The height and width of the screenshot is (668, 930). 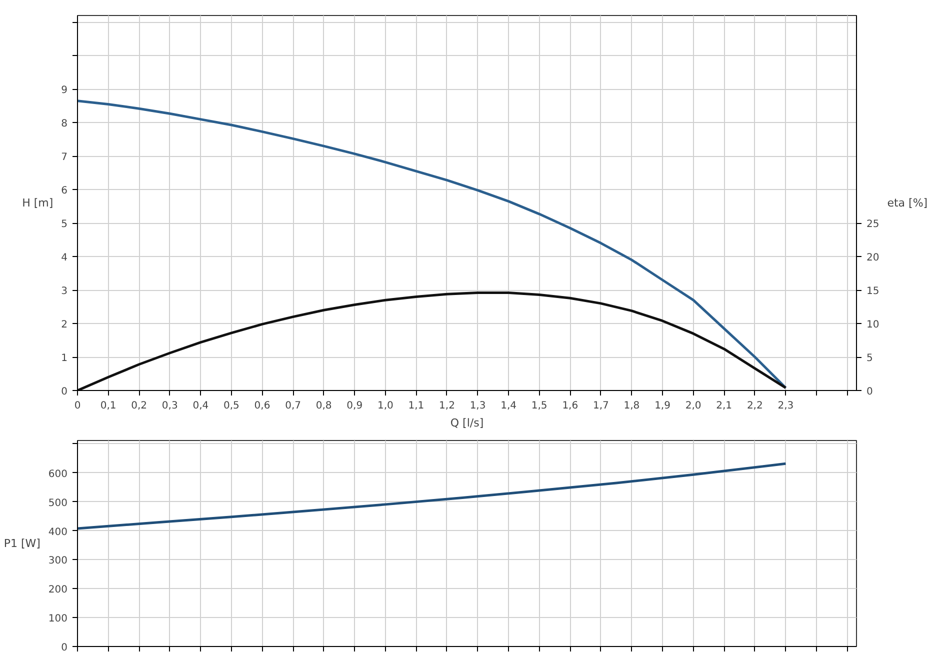 What do you see at coordinates (416, 406) in the screenshot?
I see `x-tick-label: 1,1` at bounding box center [416, 406].